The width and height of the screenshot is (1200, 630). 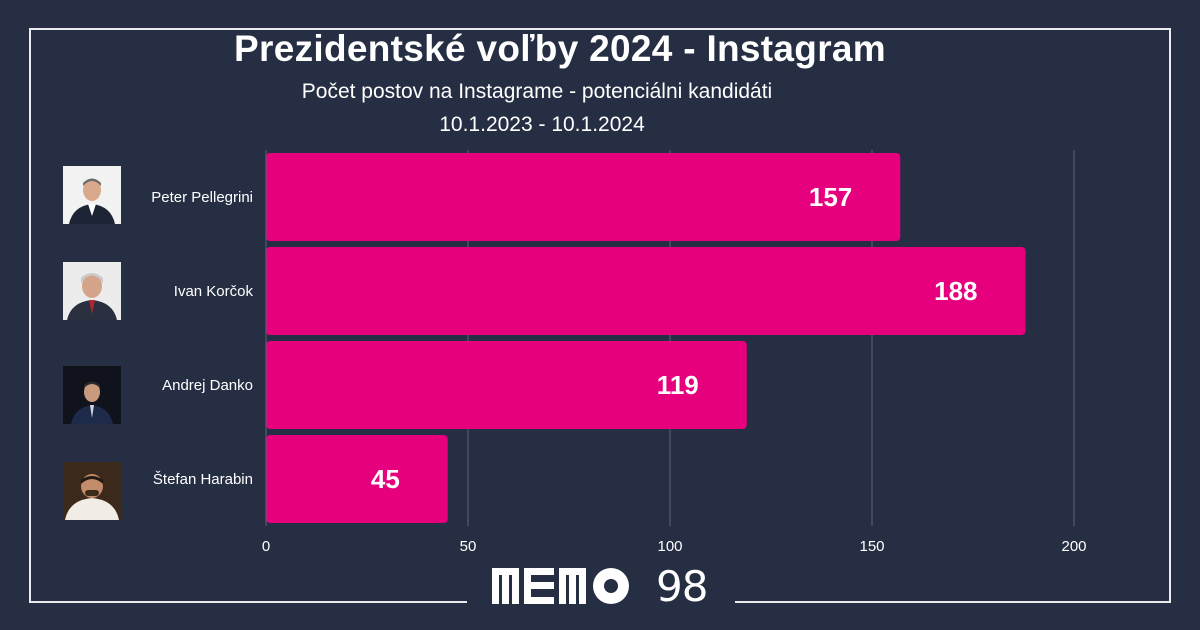 What do you see at coordinates (202, 197) in the screenshot?
I see `category-label: Peter Pellegrini` at bounding box center [202, 197].